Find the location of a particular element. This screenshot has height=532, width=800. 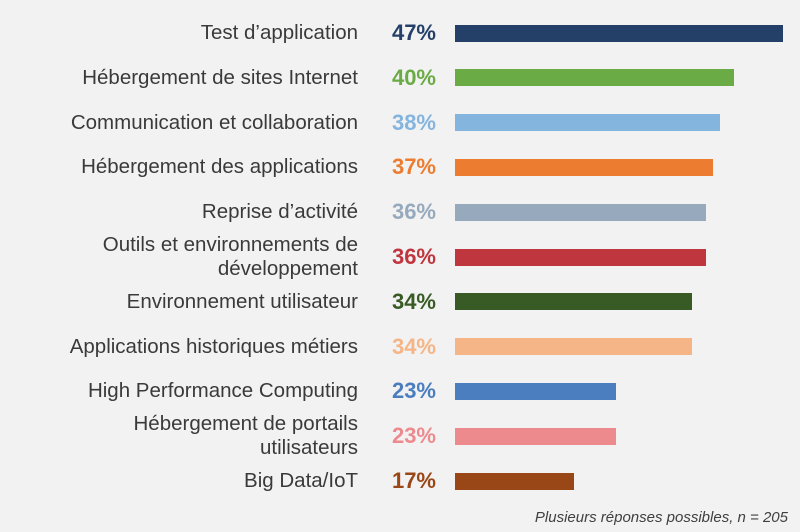

category-label-line: Hébergement des applications is located at coordinates (219, 167).